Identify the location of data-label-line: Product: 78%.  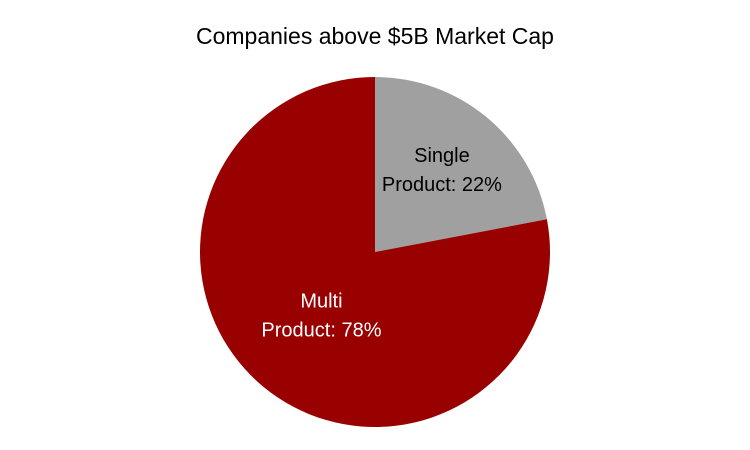
(321, 331).